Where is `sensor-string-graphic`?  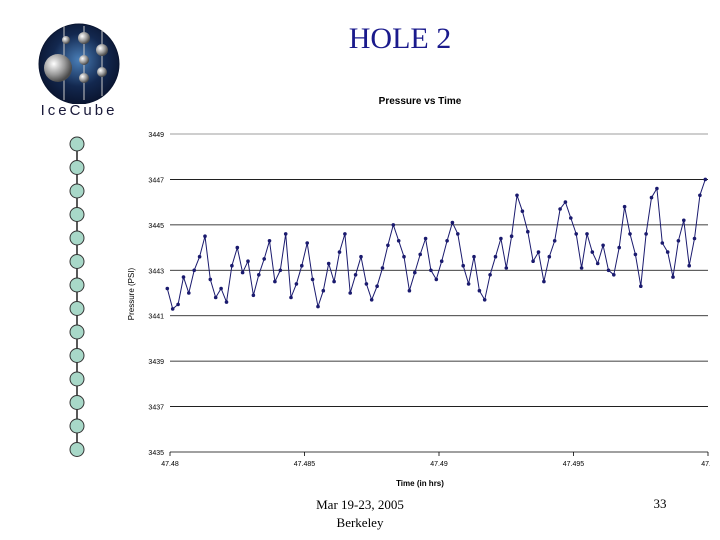 sensor-string-graphic is located at coordinates (77, 296).